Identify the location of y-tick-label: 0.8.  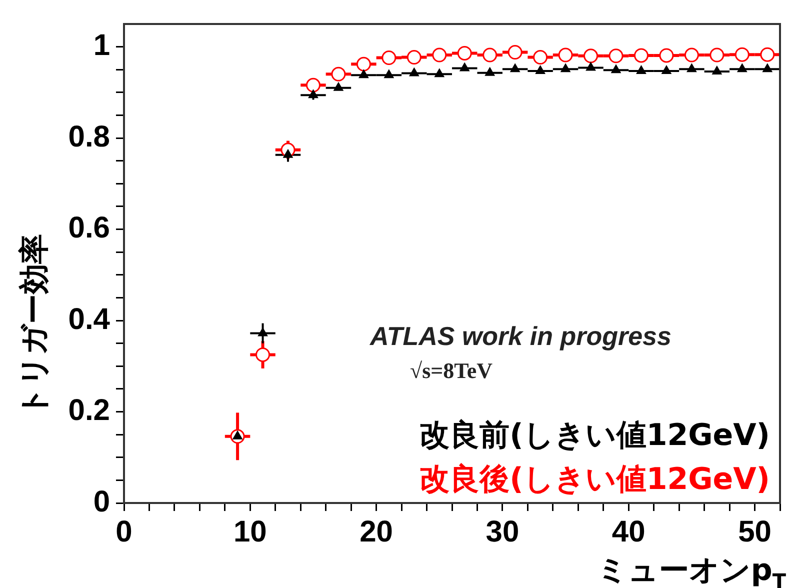
(89, 137).